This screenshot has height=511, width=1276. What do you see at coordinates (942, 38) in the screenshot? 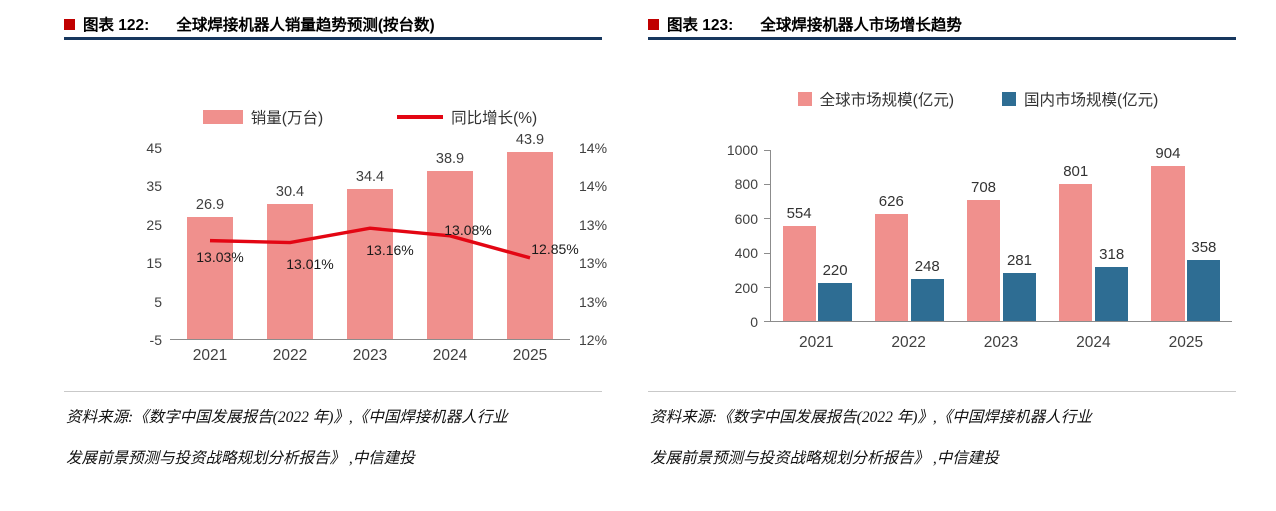
I see `figure-123-header-rule` at bounding box center [942, 38].